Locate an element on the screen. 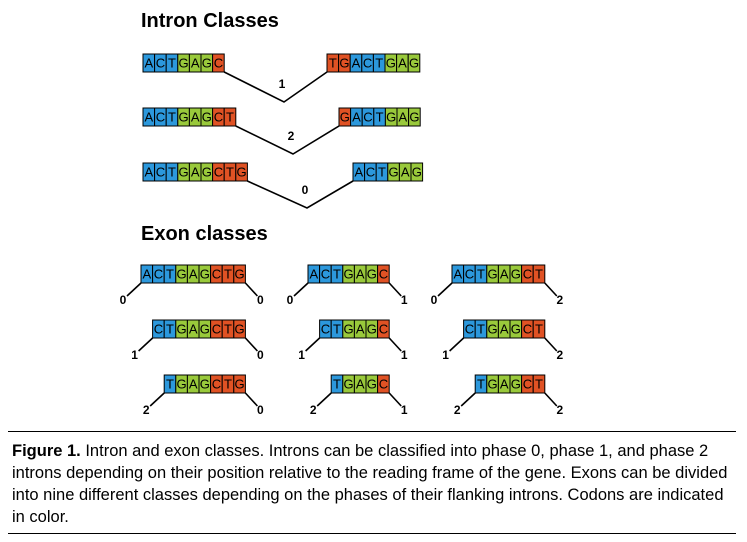  intron-row: A C T G A G C T G A C T G A G2 is located at coordinates (281, 131).